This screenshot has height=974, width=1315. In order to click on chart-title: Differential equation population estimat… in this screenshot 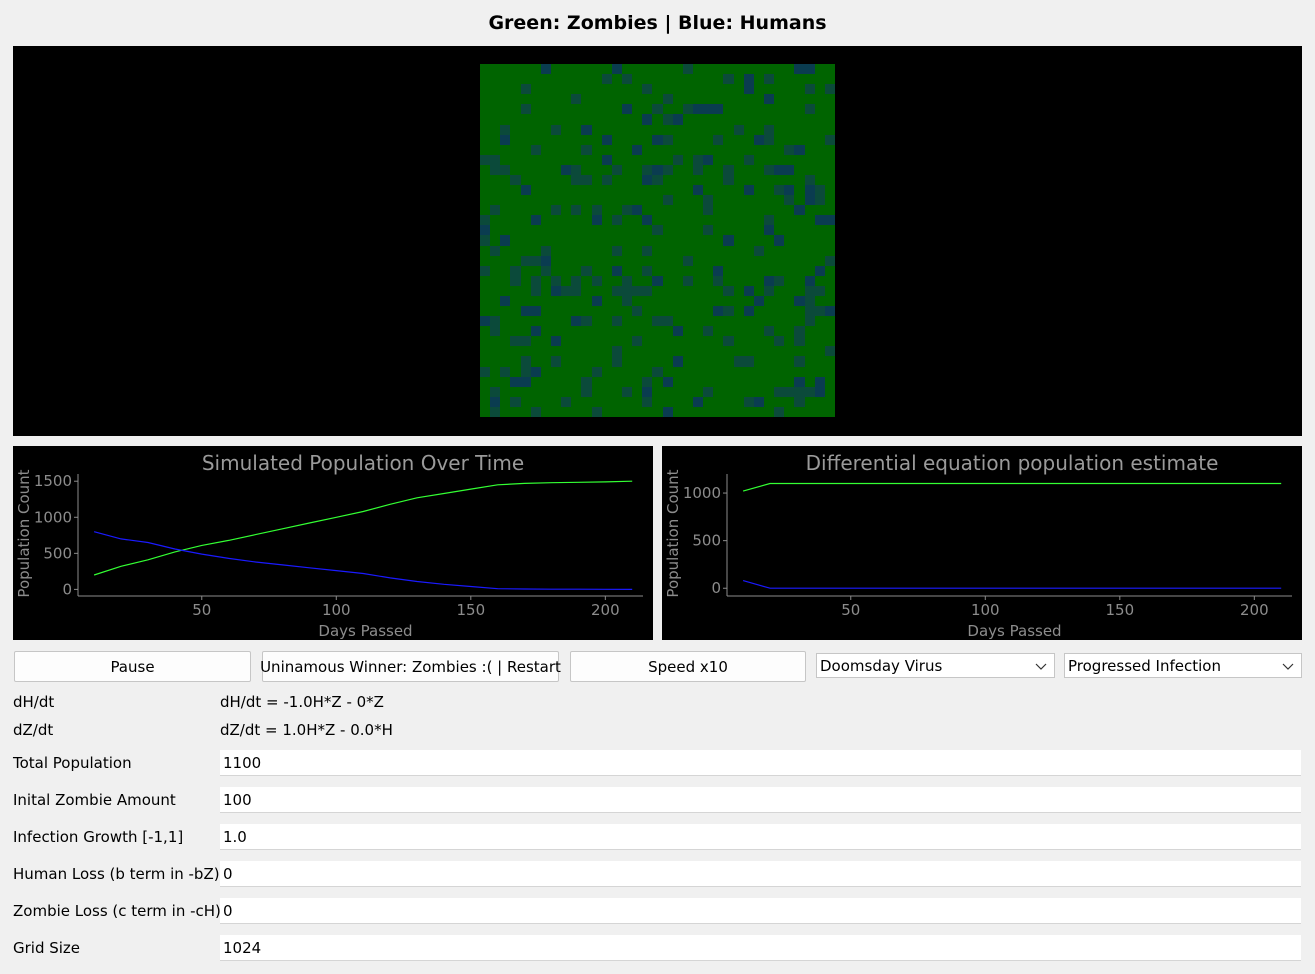, I will do `click(1012, 463)`.